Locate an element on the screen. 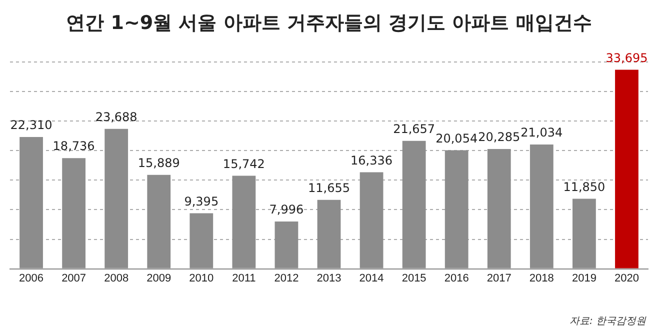 Image resolution: width=658 pixels, height=334 pixels. x-tick-label: 2010 is located at coordinates (201, 278).